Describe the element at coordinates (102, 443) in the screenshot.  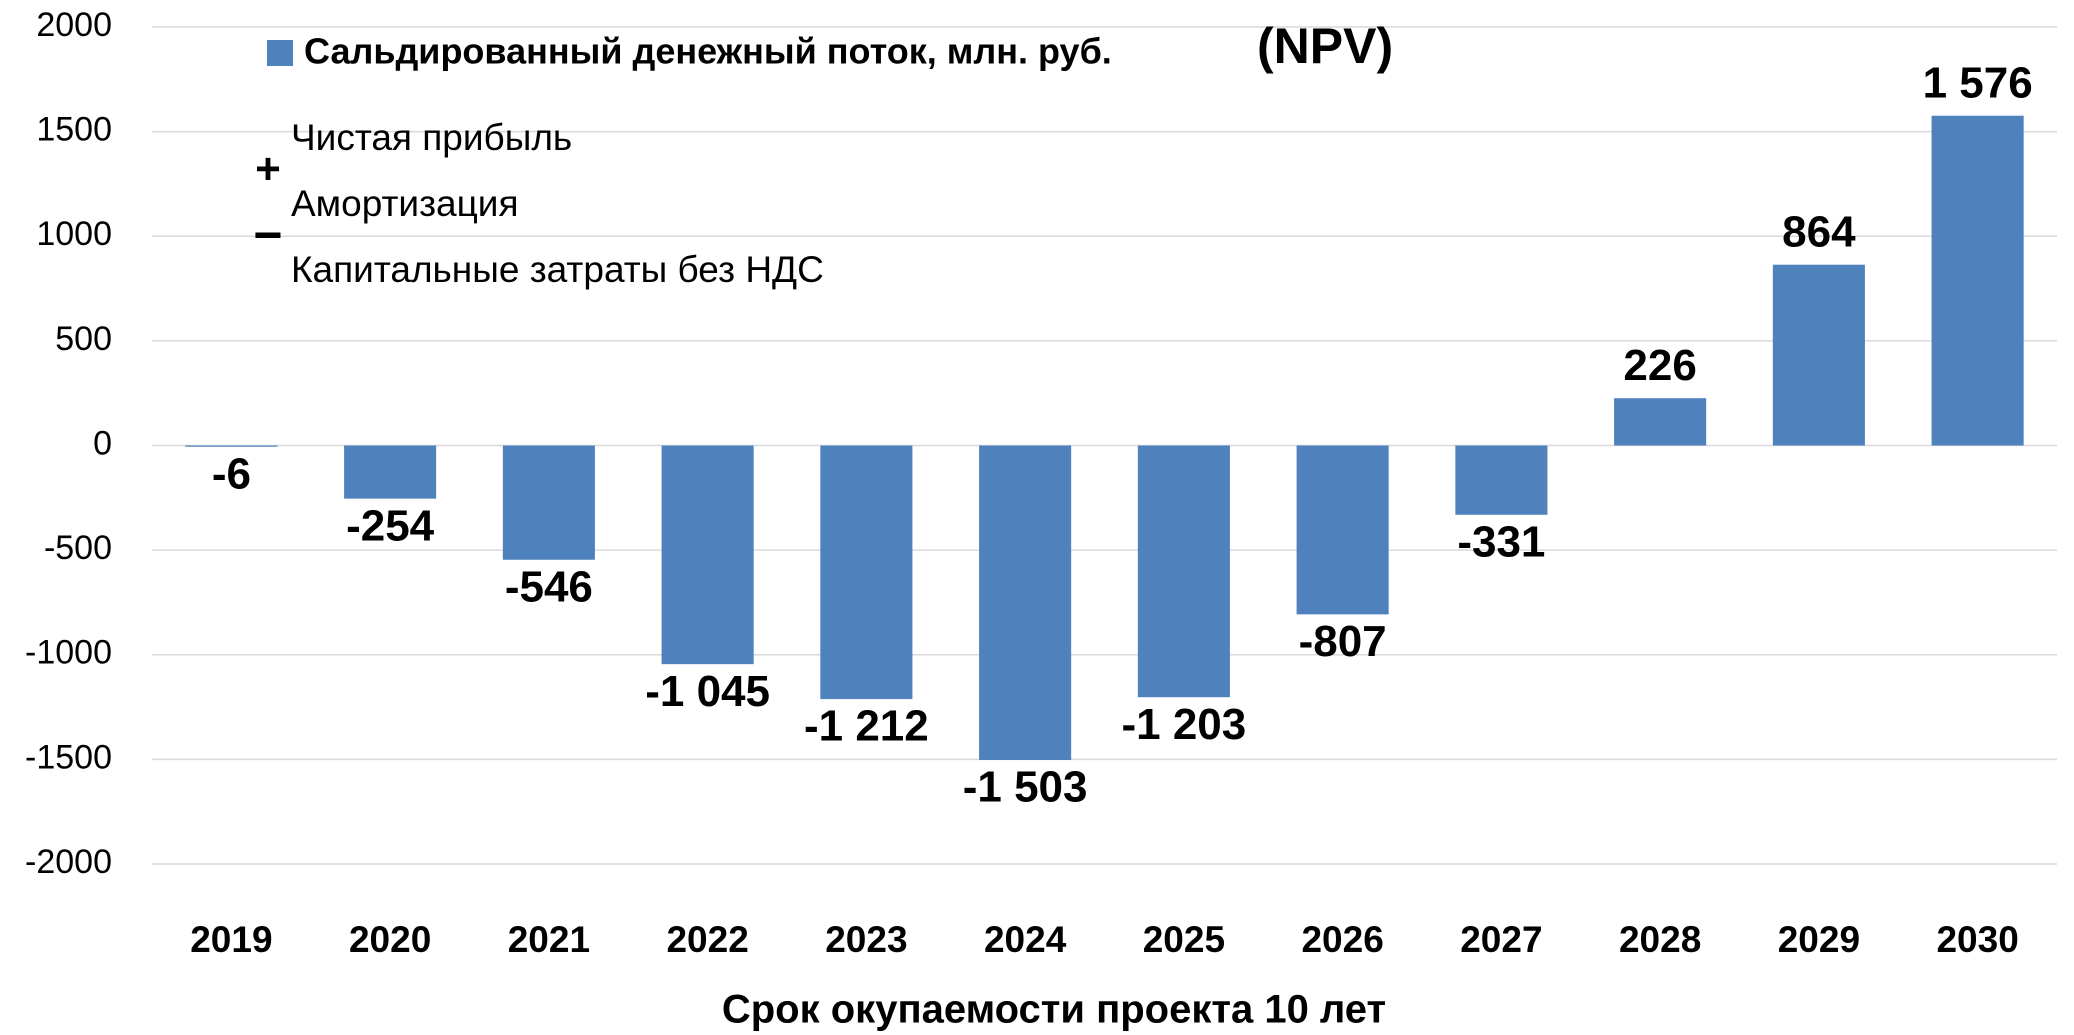
I see `y-tick-label: 0` at that location.